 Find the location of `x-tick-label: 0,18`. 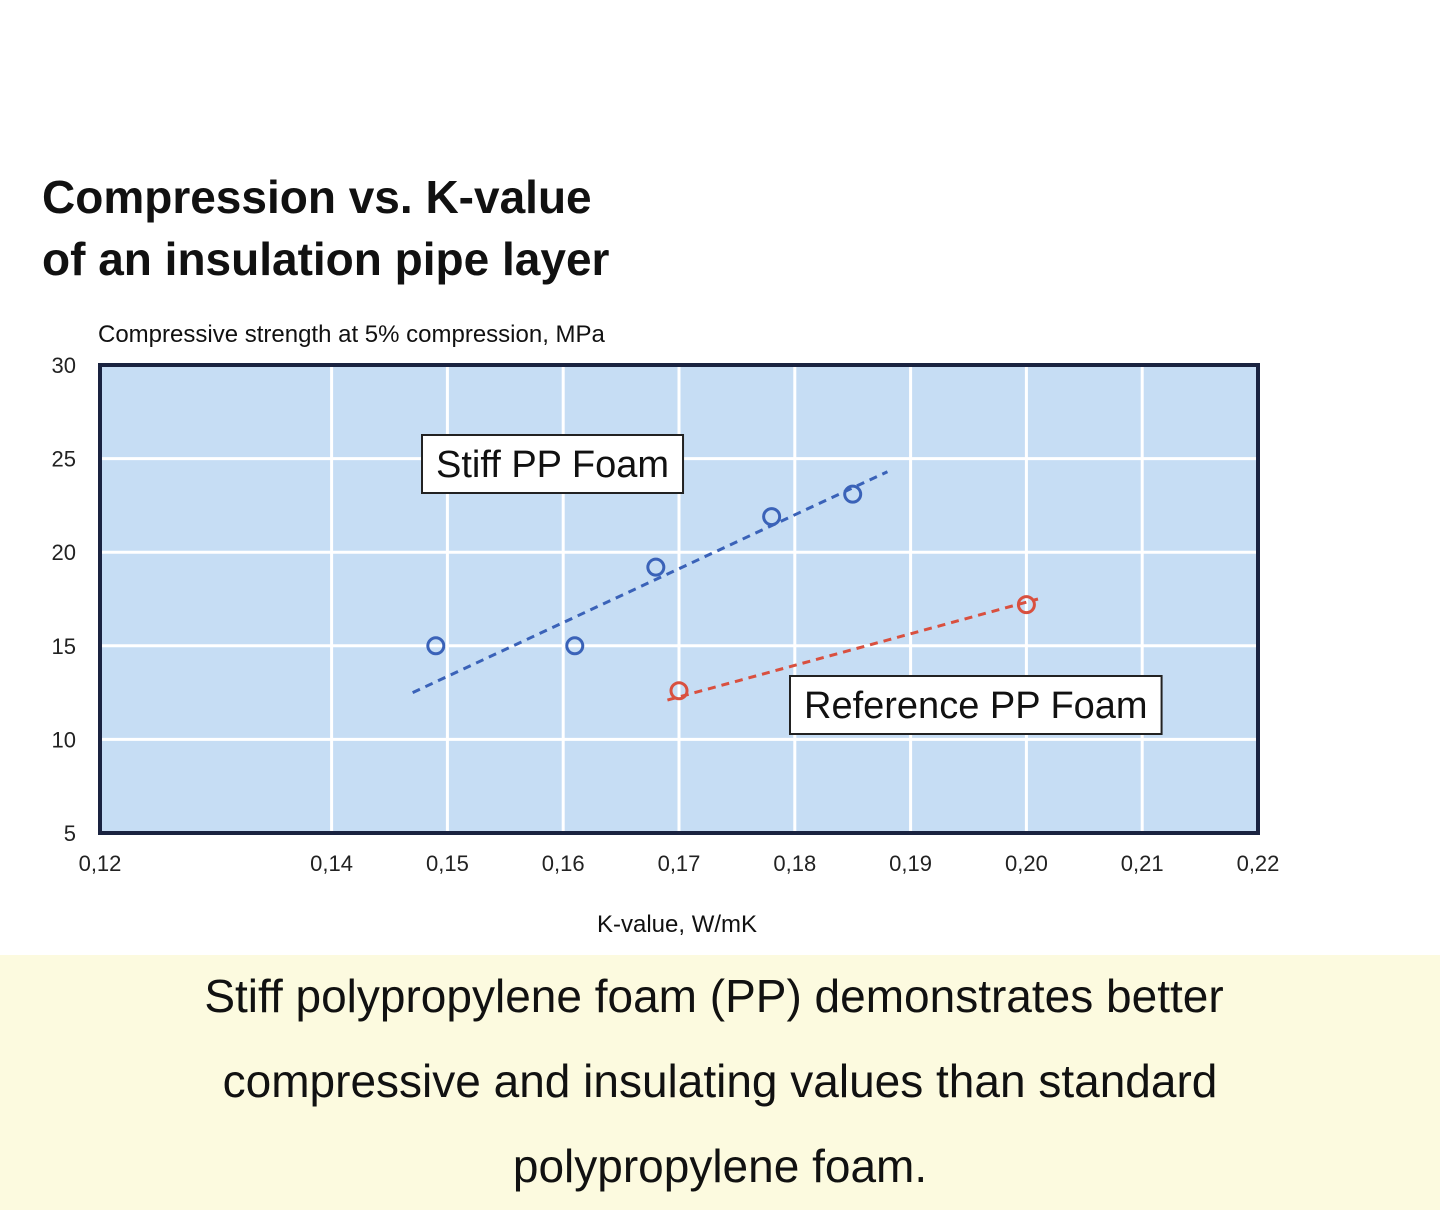

x-tick-label: 0,18 is located at coordinates (794, 863).